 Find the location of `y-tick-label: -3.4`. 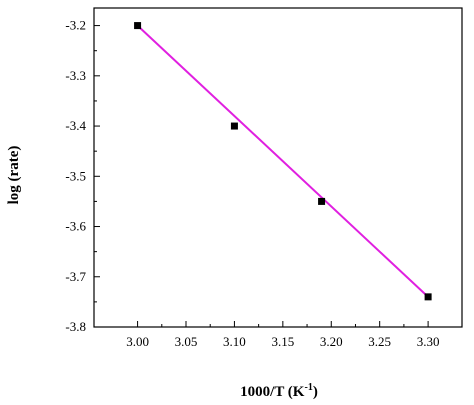

y-tick-label: -3.4 is located at coordinates (75, 125).